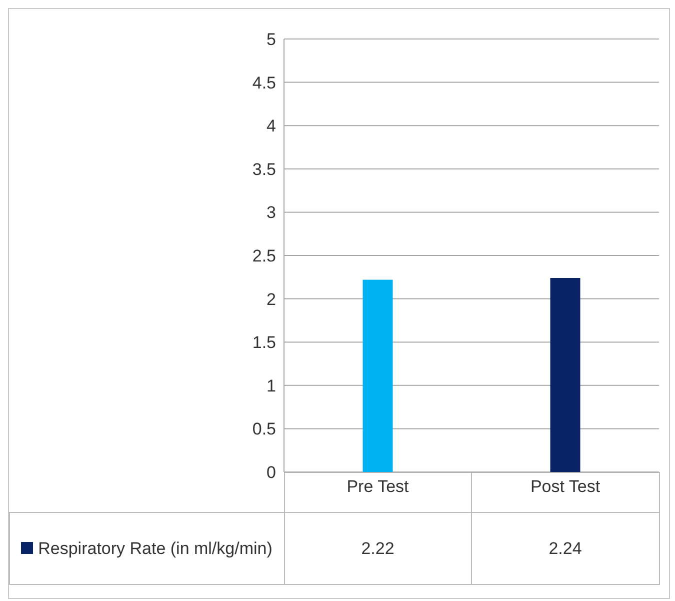  I want to click on y-tick-label: 5, so click(271, 40).